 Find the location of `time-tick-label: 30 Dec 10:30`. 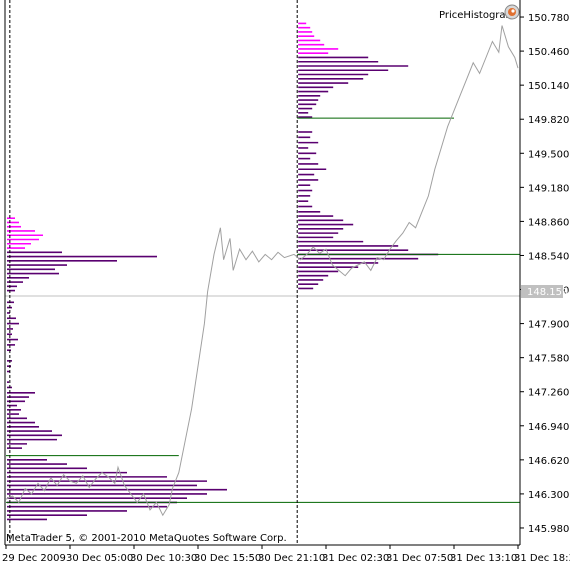

time-tick-label: 30 Dec 10:30 is located at coordinates (163, 558).